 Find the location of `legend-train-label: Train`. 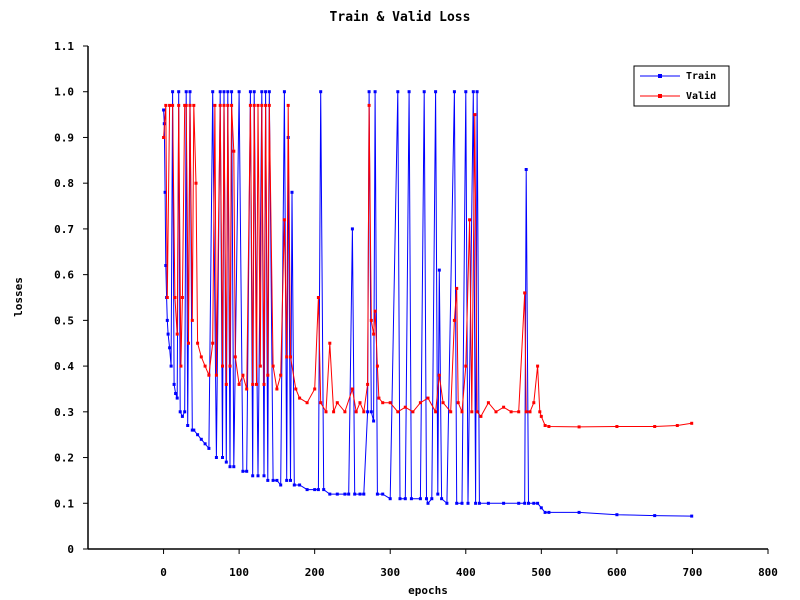

legend-train-label: Train is located at coordinates (701, 76).